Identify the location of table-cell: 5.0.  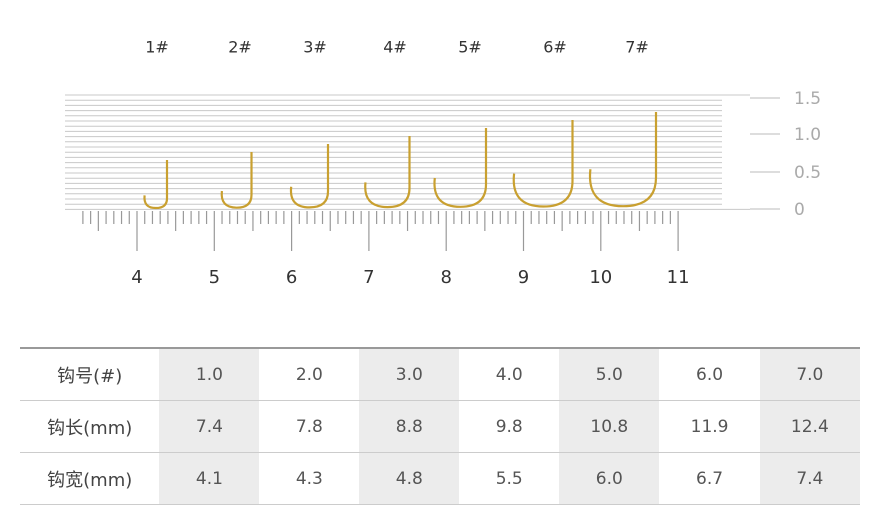
(609, 374).